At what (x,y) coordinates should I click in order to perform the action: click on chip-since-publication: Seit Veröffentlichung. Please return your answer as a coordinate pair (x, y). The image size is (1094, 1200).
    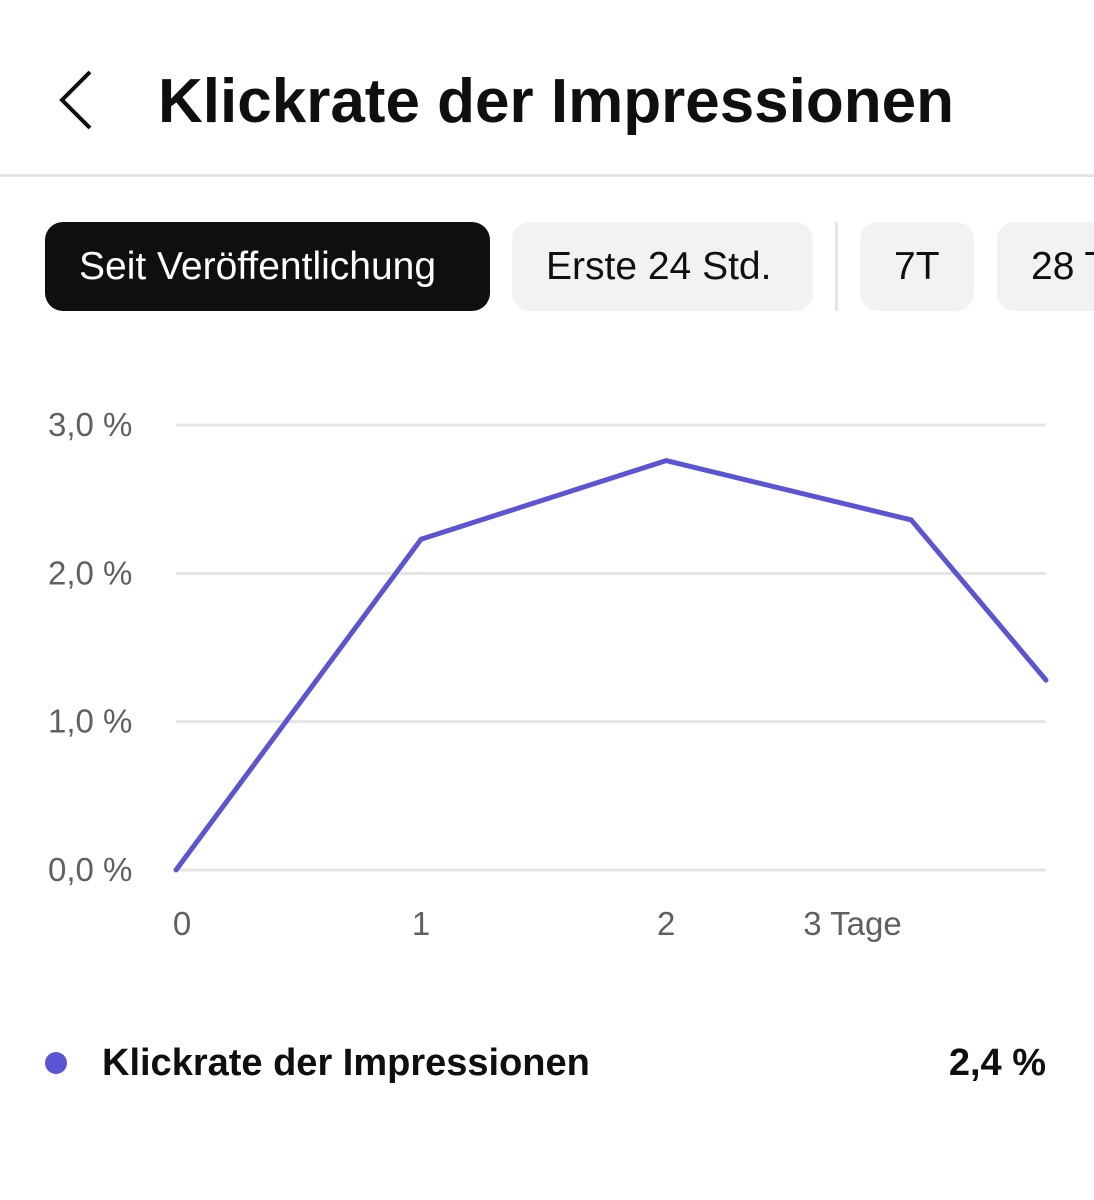
    Looking at the image, I should click on (267, 266).